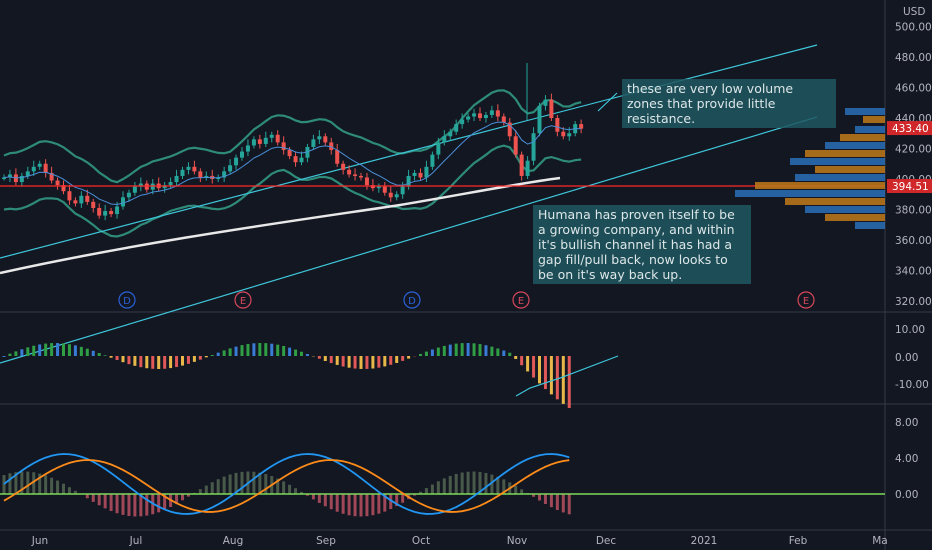 The width and height of the screenshot is (932, 550). What do you see at coordinates (607, 102) in the screenshot?
I see `arrow-up` at bounding box center [607, 102].